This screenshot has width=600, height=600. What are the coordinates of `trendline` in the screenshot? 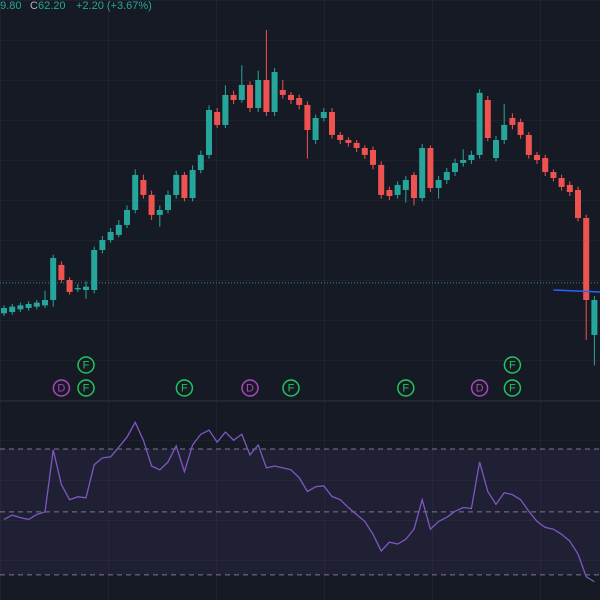 It's located at (576, 291).